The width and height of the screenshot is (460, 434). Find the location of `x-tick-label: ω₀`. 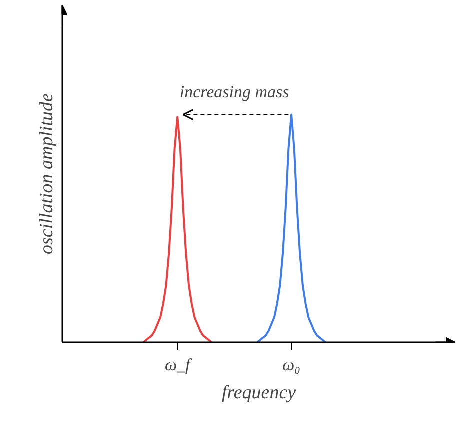

x-tick-label: ω₀ is located at coordinates (291, 365).